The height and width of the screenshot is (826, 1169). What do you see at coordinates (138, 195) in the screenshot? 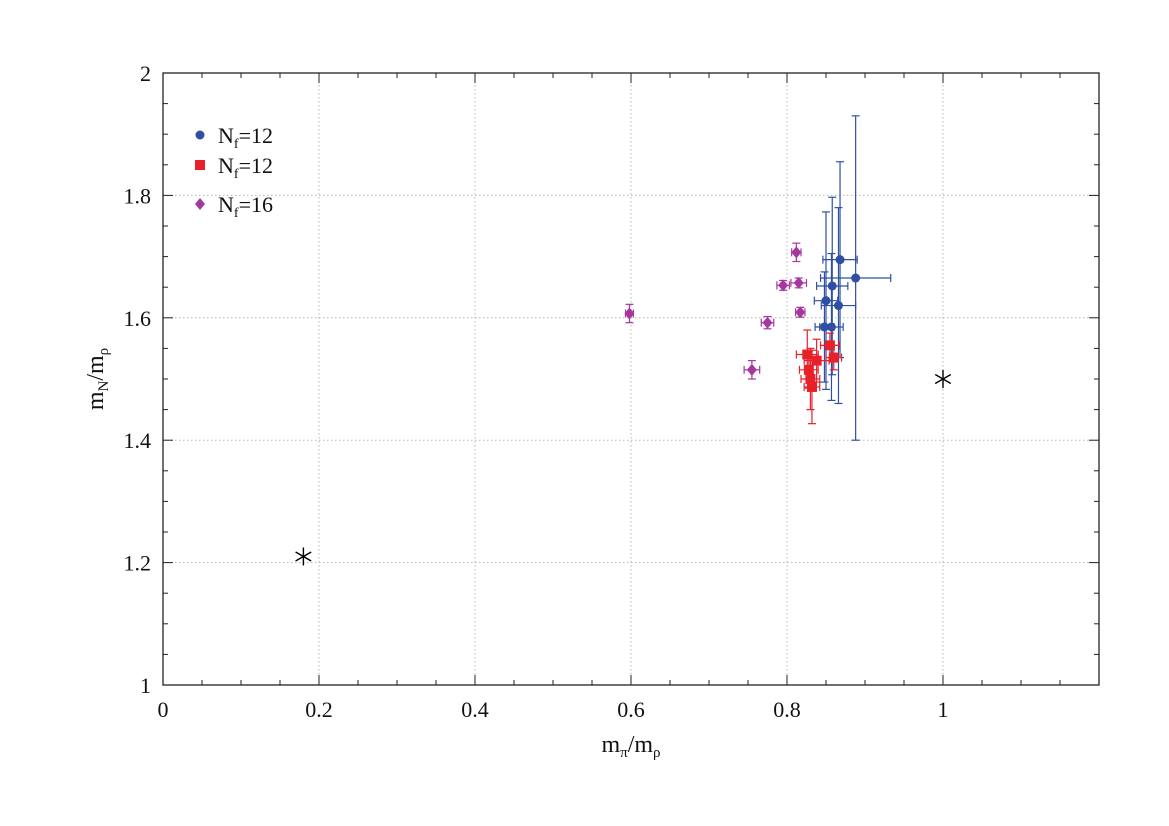
I see `y-tick-label: 1.8` at bounding box center [138, 195].